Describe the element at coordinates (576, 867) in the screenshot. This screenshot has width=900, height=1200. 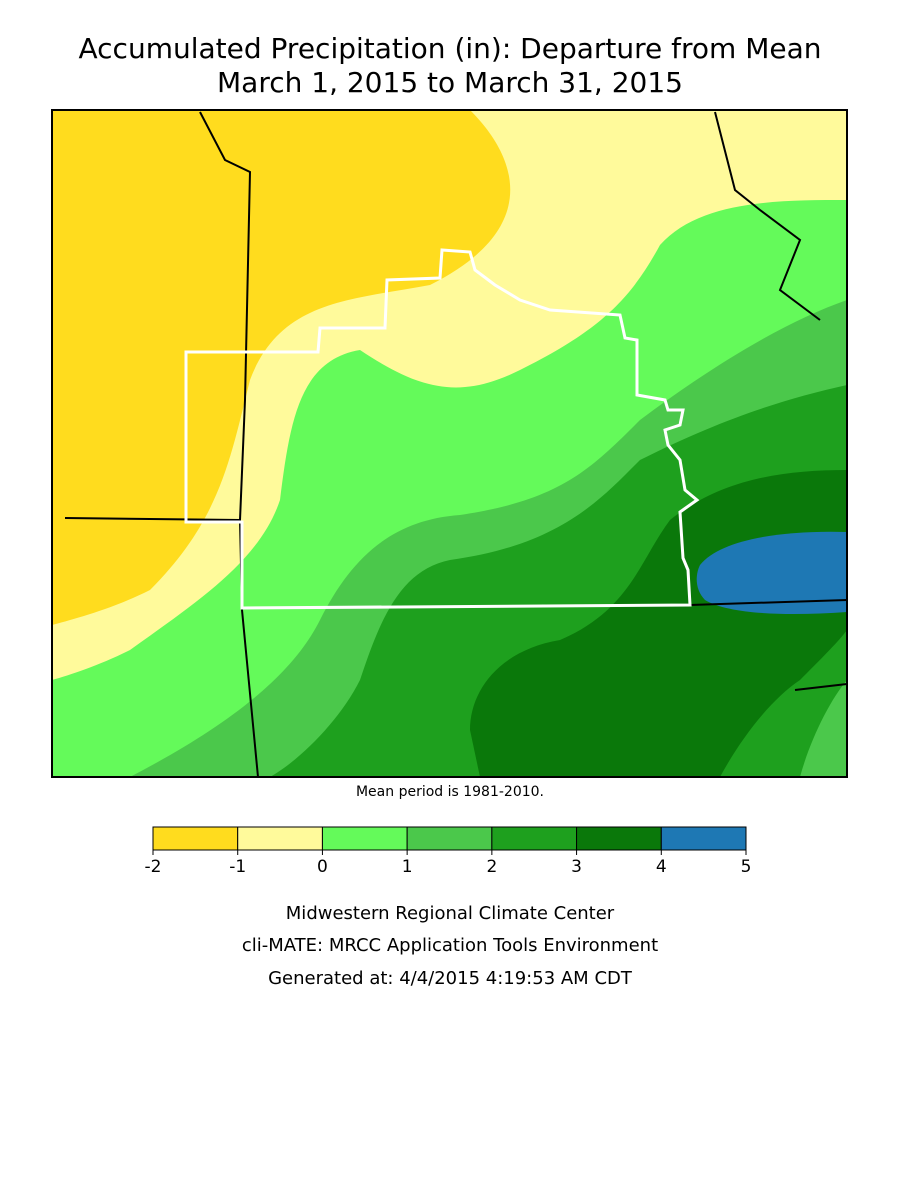
I see `legend-tick-label: 3` at that location.